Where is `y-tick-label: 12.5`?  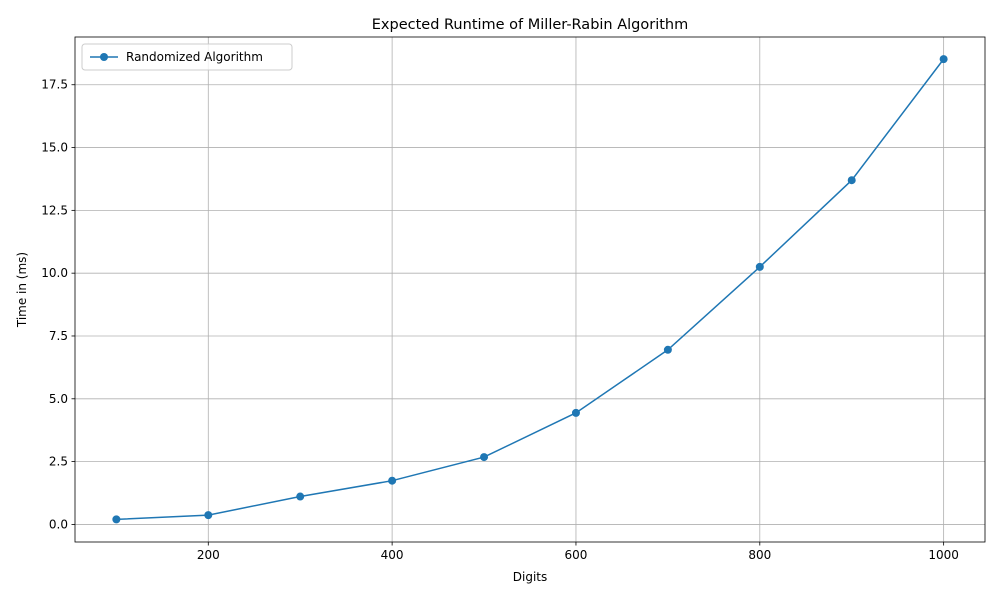 y-tick-label: 12.5 is located at coordinates (54, 210).